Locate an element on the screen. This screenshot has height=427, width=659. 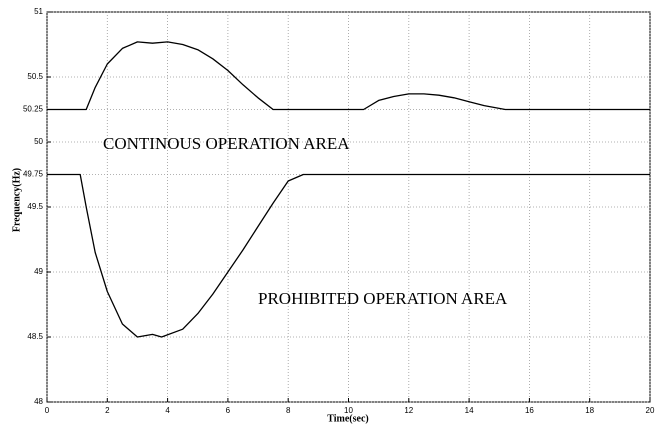
y-tick-label: 49.5 is located at coordinates (35, 206).